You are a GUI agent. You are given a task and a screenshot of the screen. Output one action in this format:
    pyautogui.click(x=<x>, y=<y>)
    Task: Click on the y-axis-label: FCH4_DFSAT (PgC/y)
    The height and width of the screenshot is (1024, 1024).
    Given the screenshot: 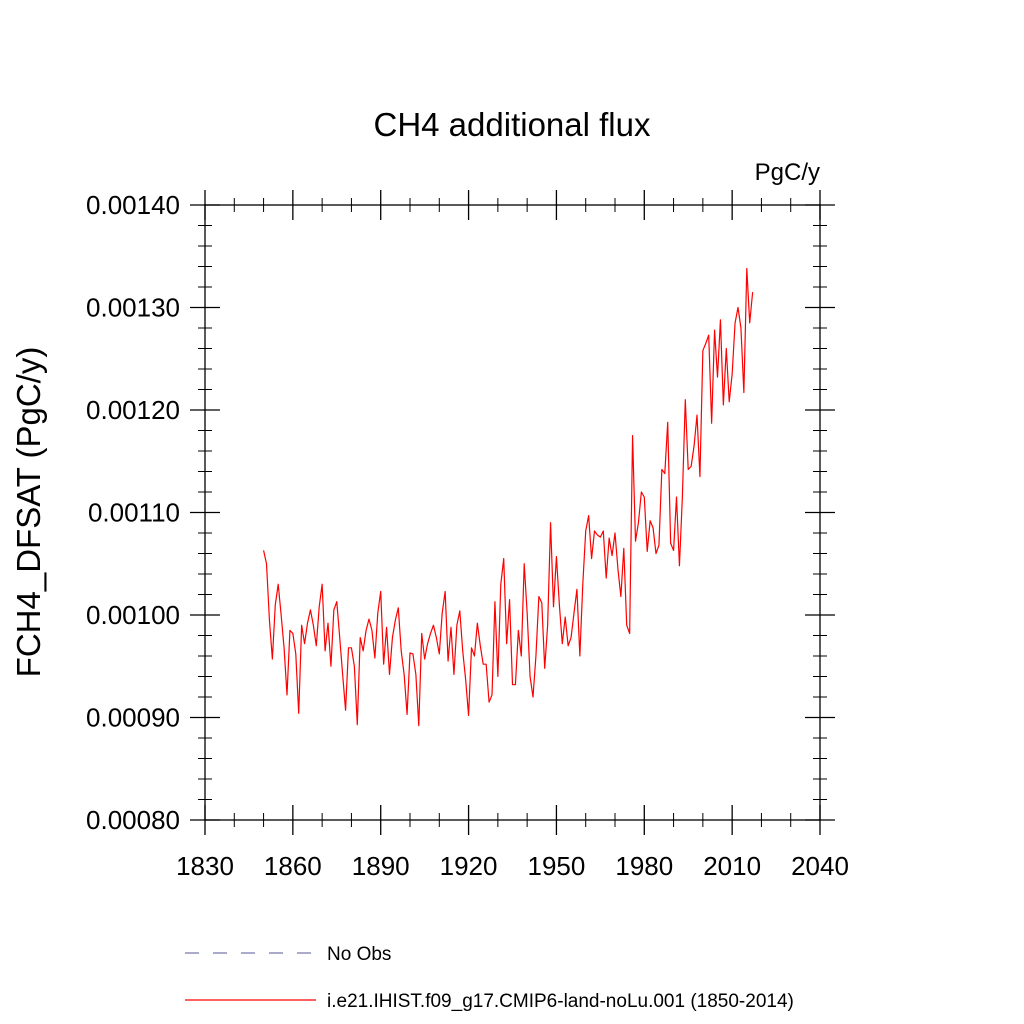 What is the action you would take?
    pyautogui.click(x=28, y=512)
    